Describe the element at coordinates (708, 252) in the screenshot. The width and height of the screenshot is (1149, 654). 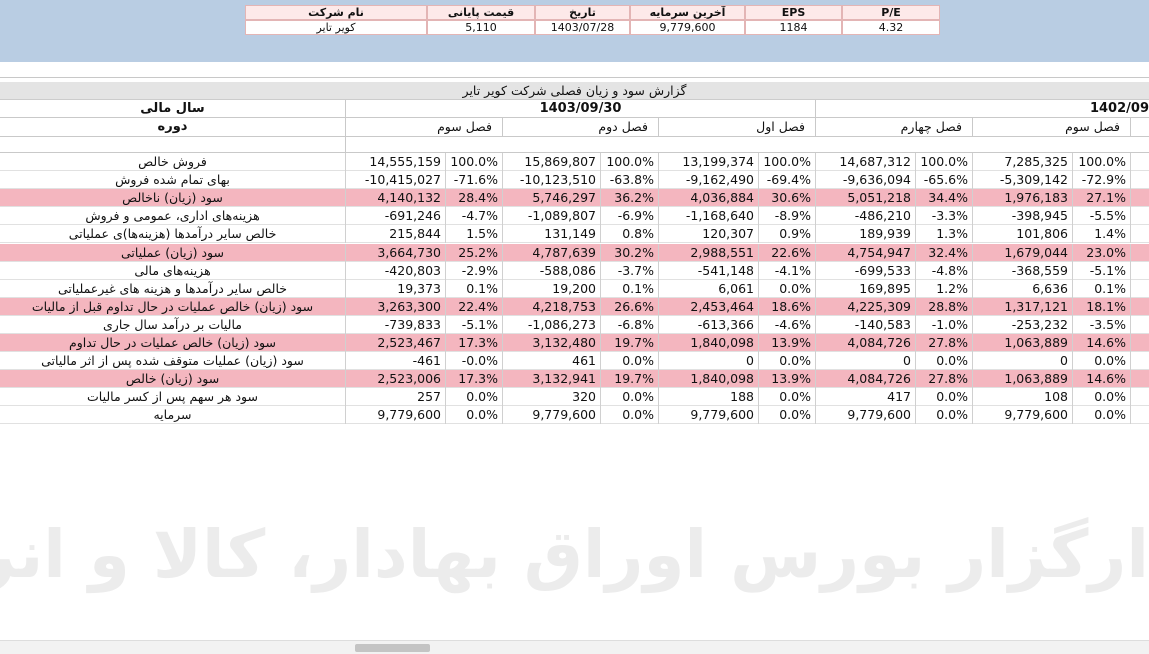
I see `value-cell: 2,988,551` at that location.